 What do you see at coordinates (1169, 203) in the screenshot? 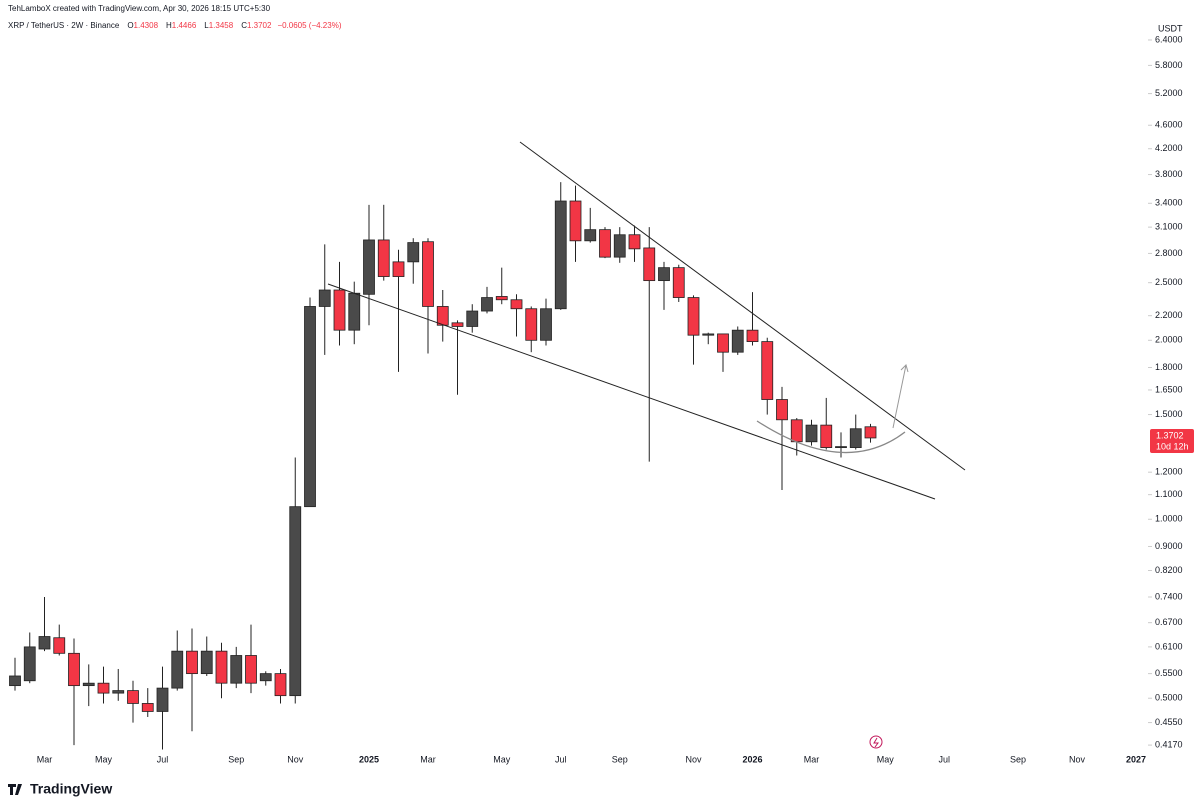
I see `y-tick-label: 3.4000` at bounding box center [1169, 203].